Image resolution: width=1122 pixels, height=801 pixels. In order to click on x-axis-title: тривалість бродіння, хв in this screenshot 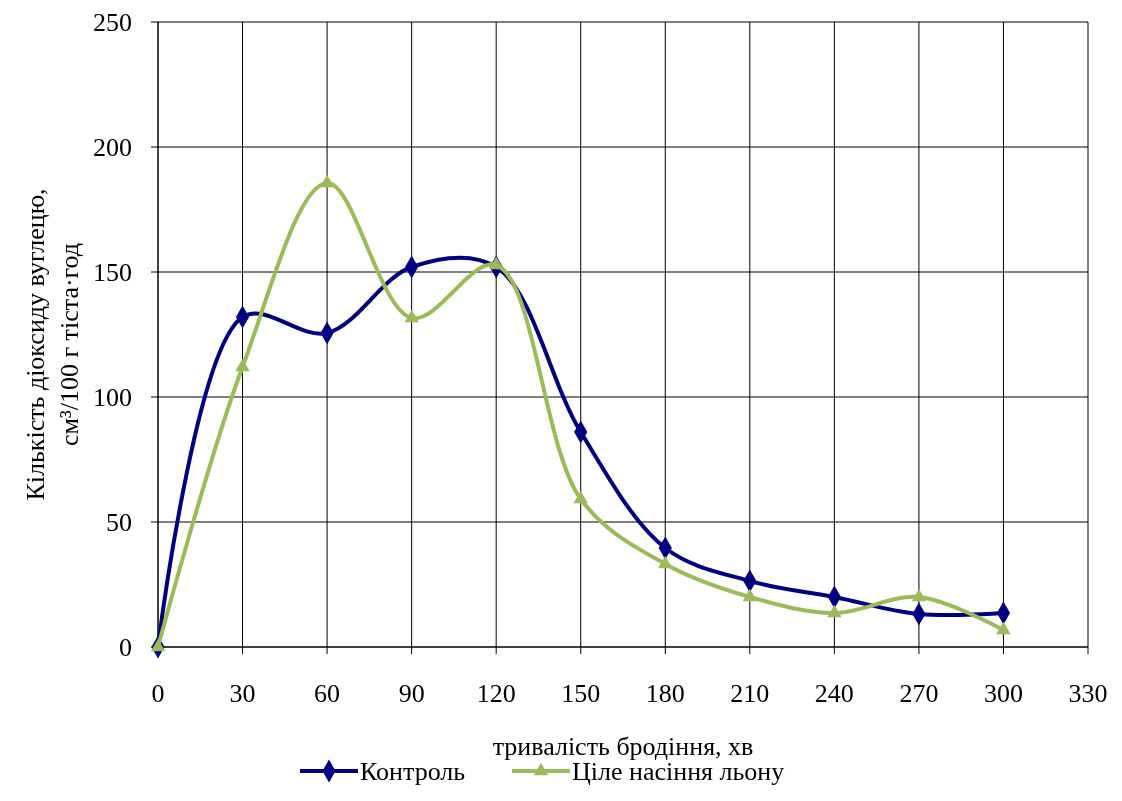, I will do `click(623, 746)`.